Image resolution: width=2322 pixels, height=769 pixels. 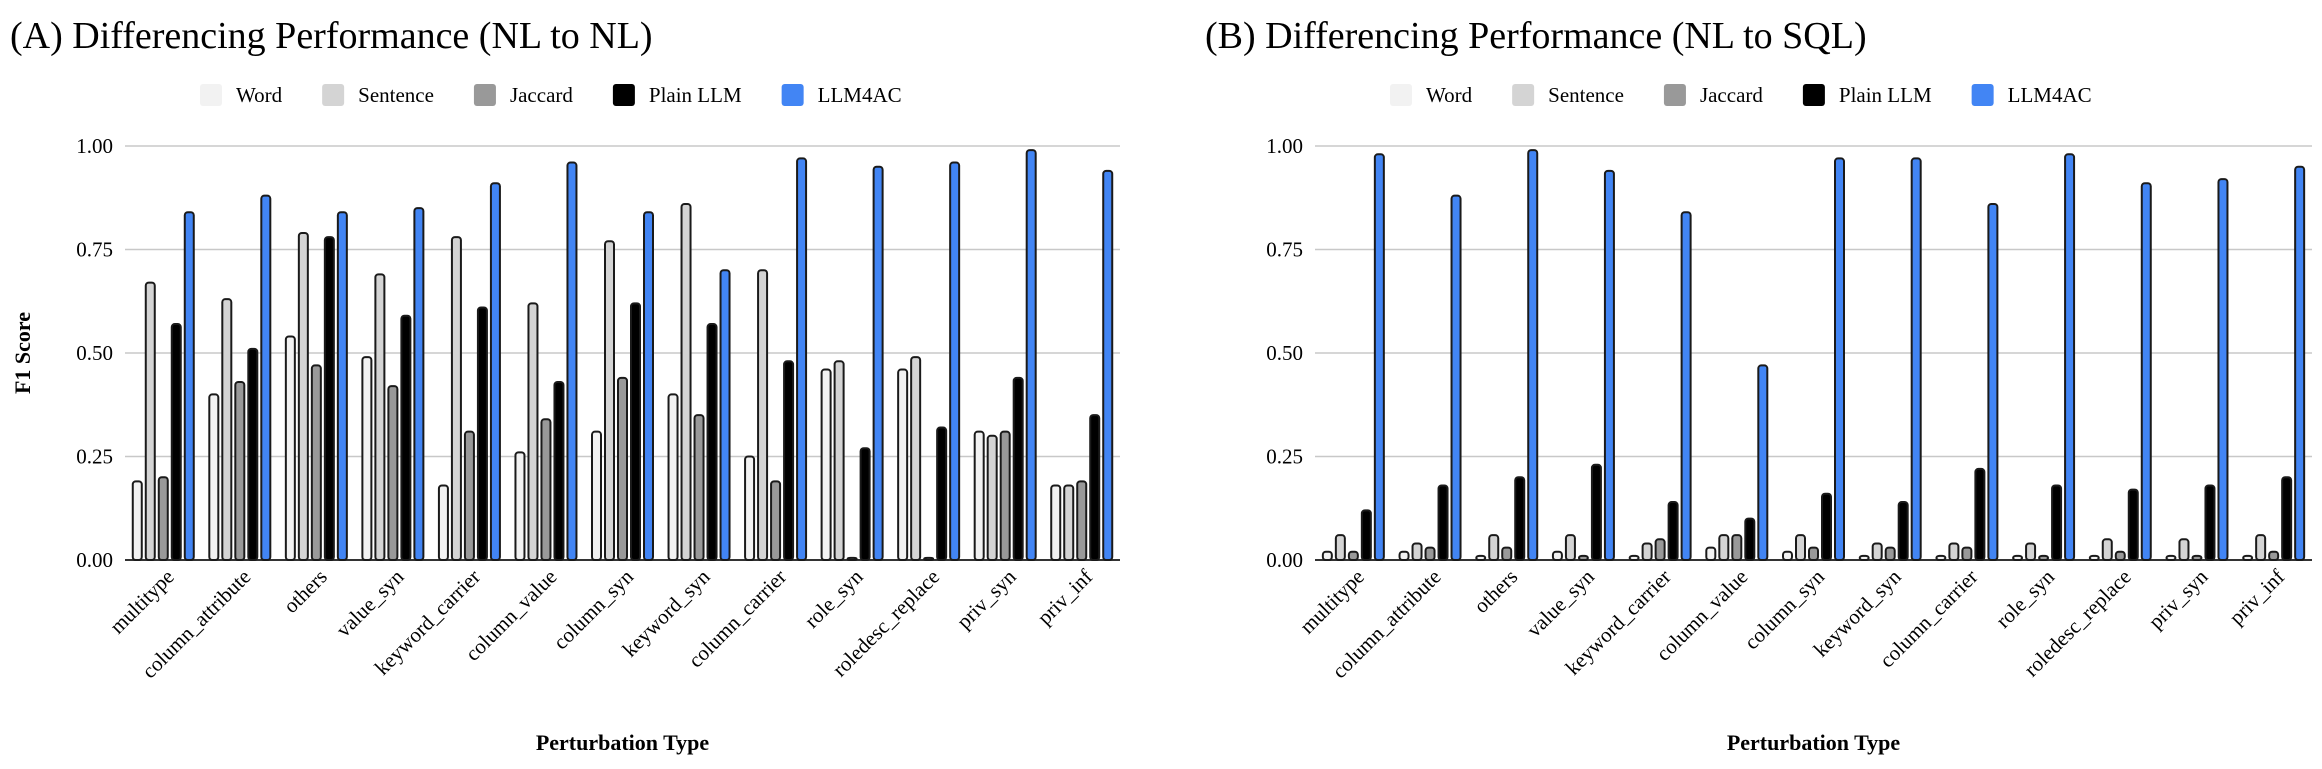 I want to click on y-axis-label: F1 Score, so click(x=22, y=353).